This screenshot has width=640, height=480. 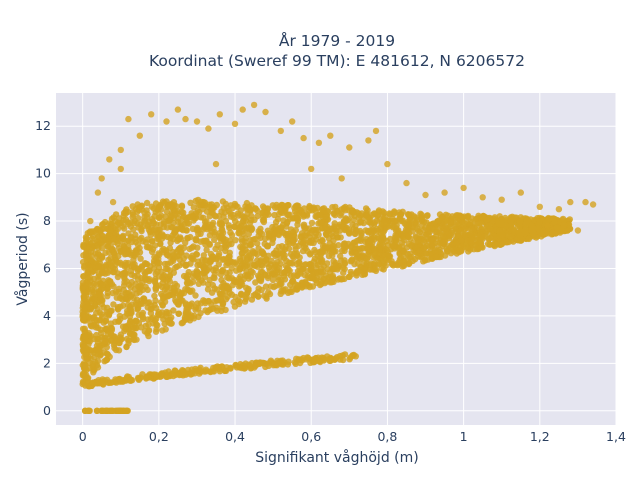 What do you see at coordinates (47, 267) in the screenshot?
I see `y-tick-label: 6` at bounding box center [47, 267].